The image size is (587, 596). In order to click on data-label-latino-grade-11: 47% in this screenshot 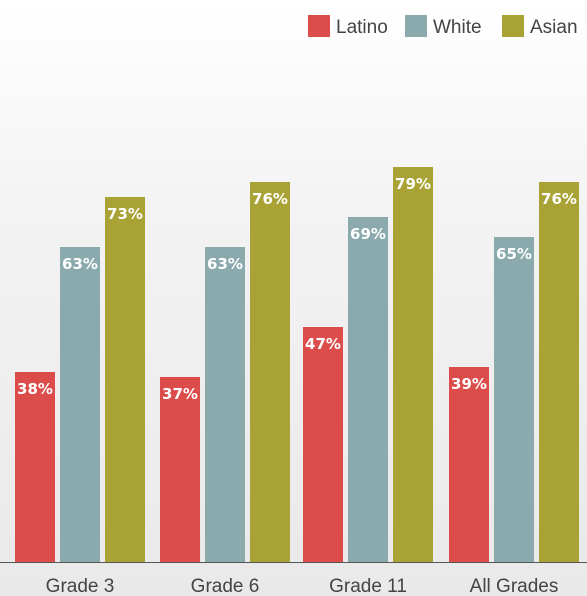, I will do `click(323, 344)`.